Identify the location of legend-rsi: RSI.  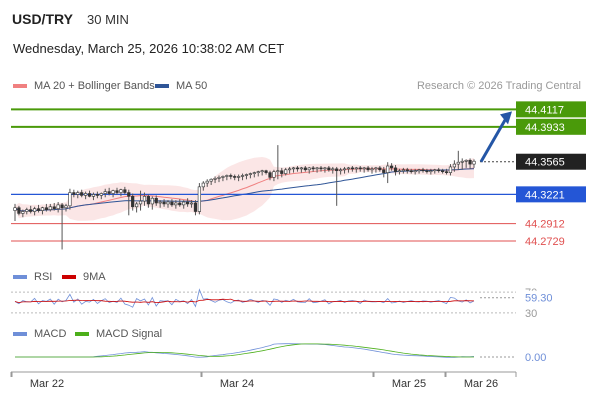
(32, 277).